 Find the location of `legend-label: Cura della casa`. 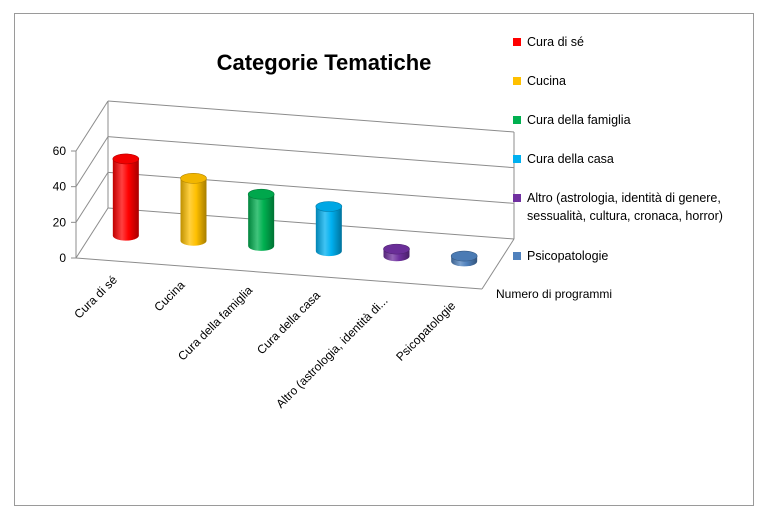

legend-label: Cura della casa is located at coordinates (570, 159).